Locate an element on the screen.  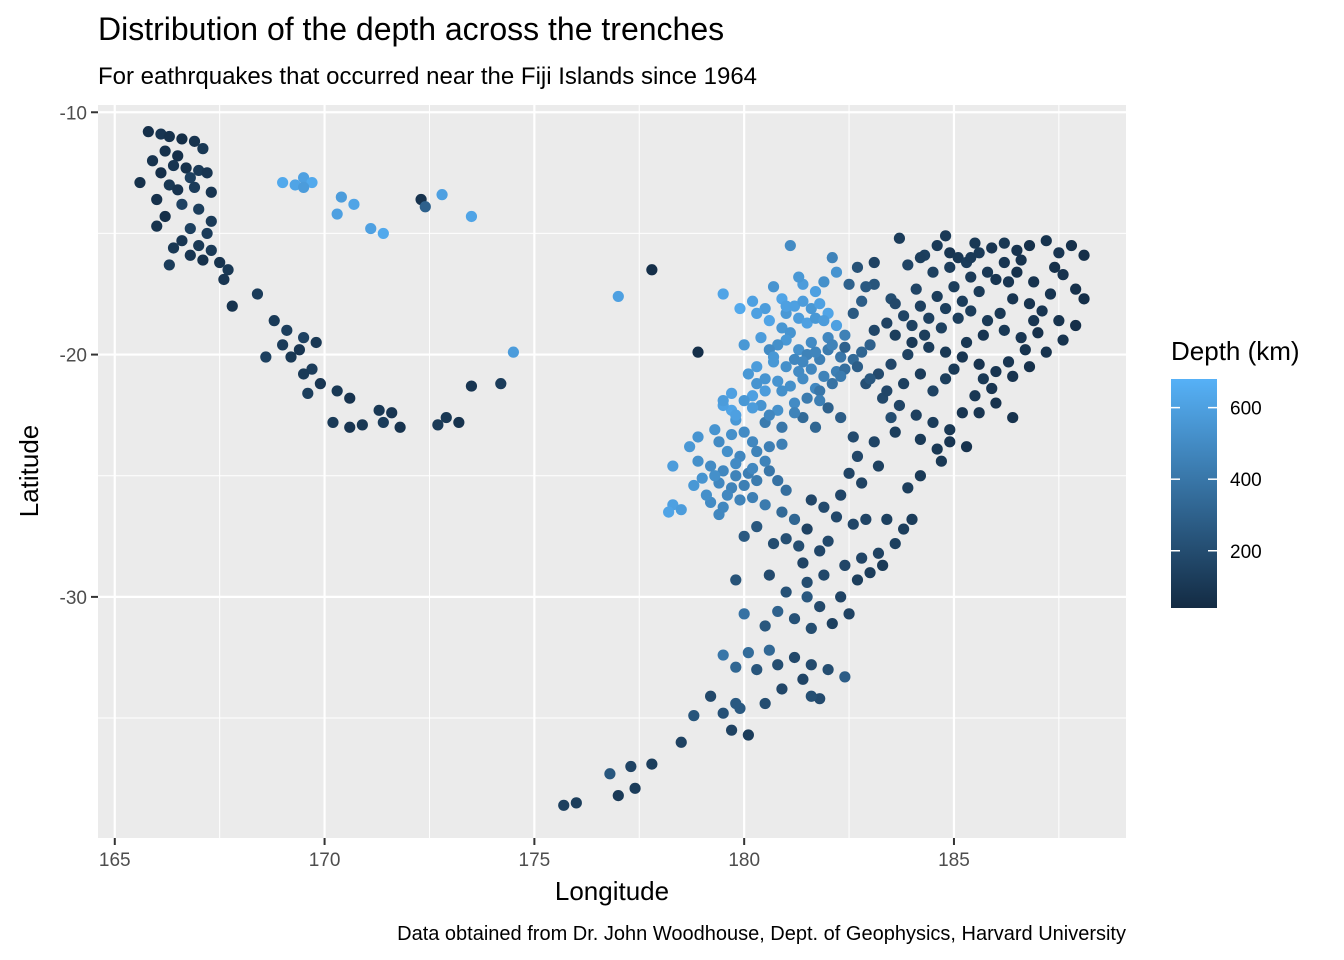
y-axis-label: Latitude is located at coordinates (29, 471).